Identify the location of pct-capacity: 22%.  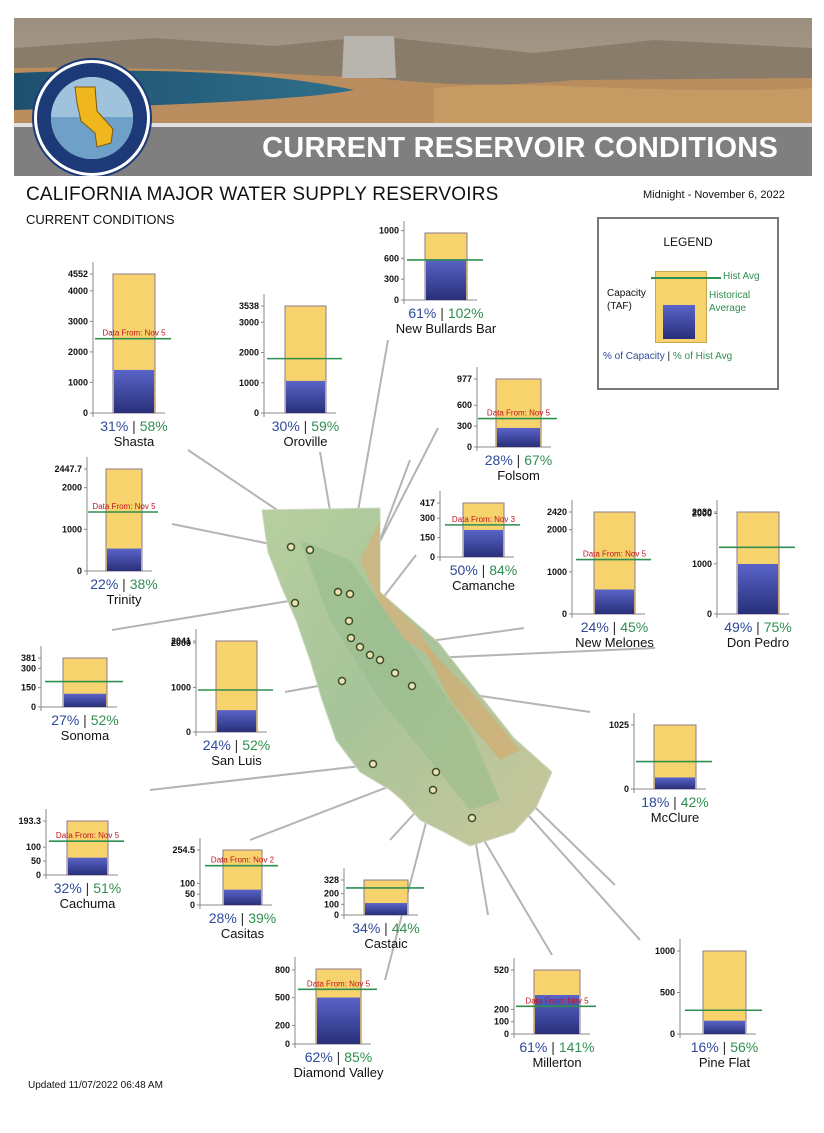
(104, 584).